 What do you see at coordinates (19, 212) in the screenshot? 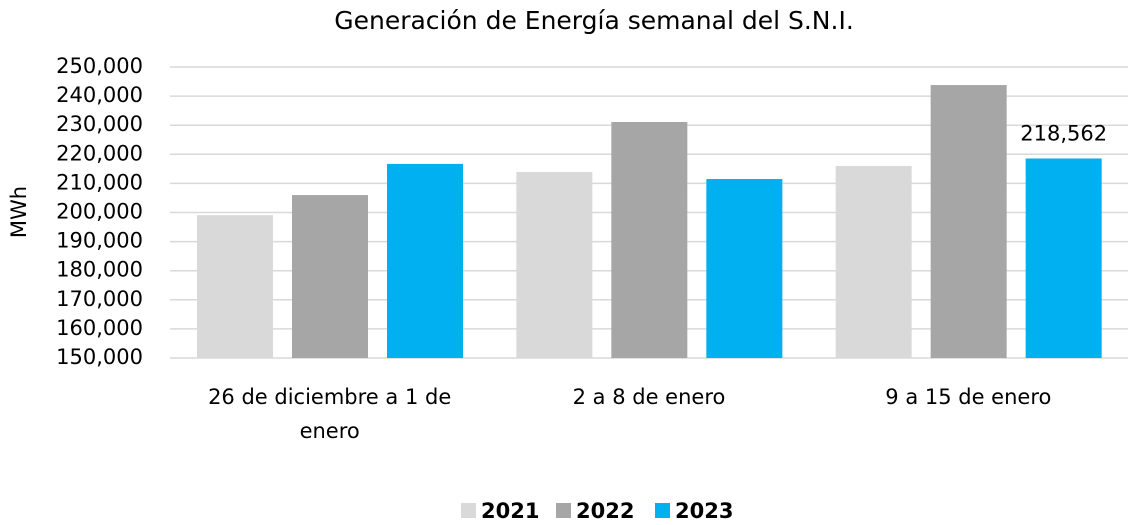
I see `y-axis-label: MWh` at bounding box center [19, 212].